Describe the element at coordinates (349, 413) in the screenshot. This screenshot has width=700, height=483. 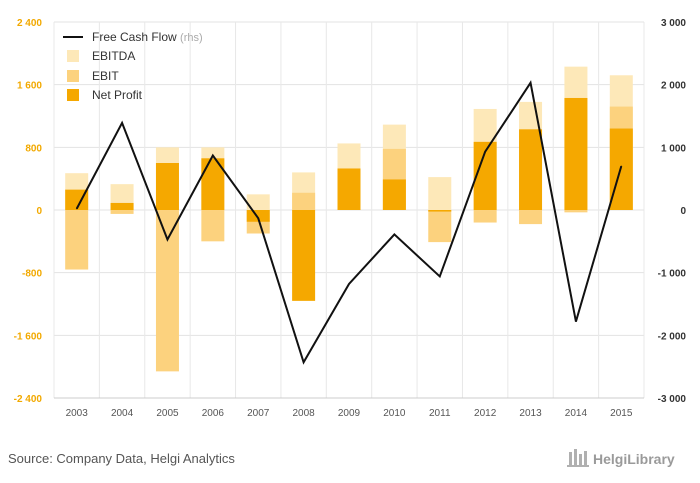
I see `x-tick-label: 2009` at that location.